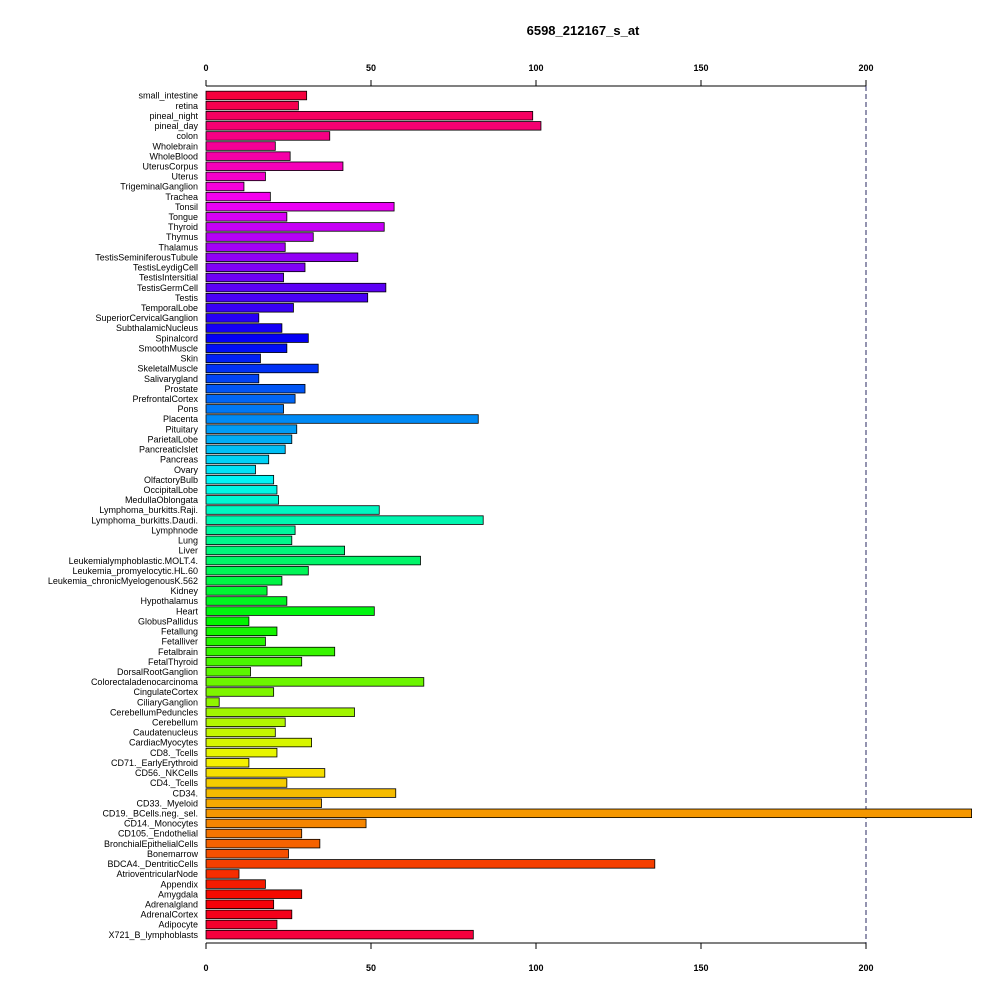 Image resolution: width=1000 pixels, height=1000 pixels. Describe the element at coordinates (165, 268) in the screenshot. I see `category-label: TestisLeydigCell` at that location.